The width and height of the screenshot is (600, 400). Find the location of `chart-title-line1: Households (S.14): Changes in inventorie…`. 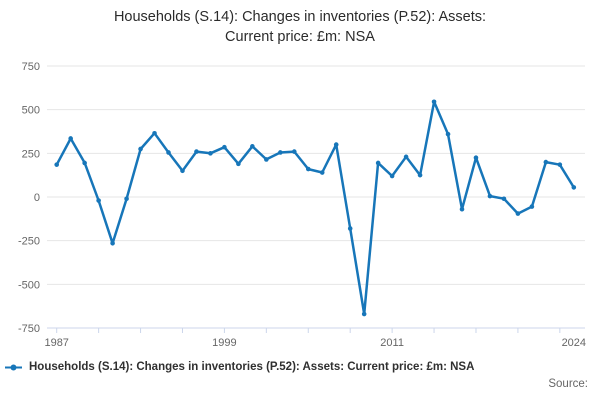

chart-title-line1: Households (S.14): Changes in inventorie… is located at coordinates (300, 17).